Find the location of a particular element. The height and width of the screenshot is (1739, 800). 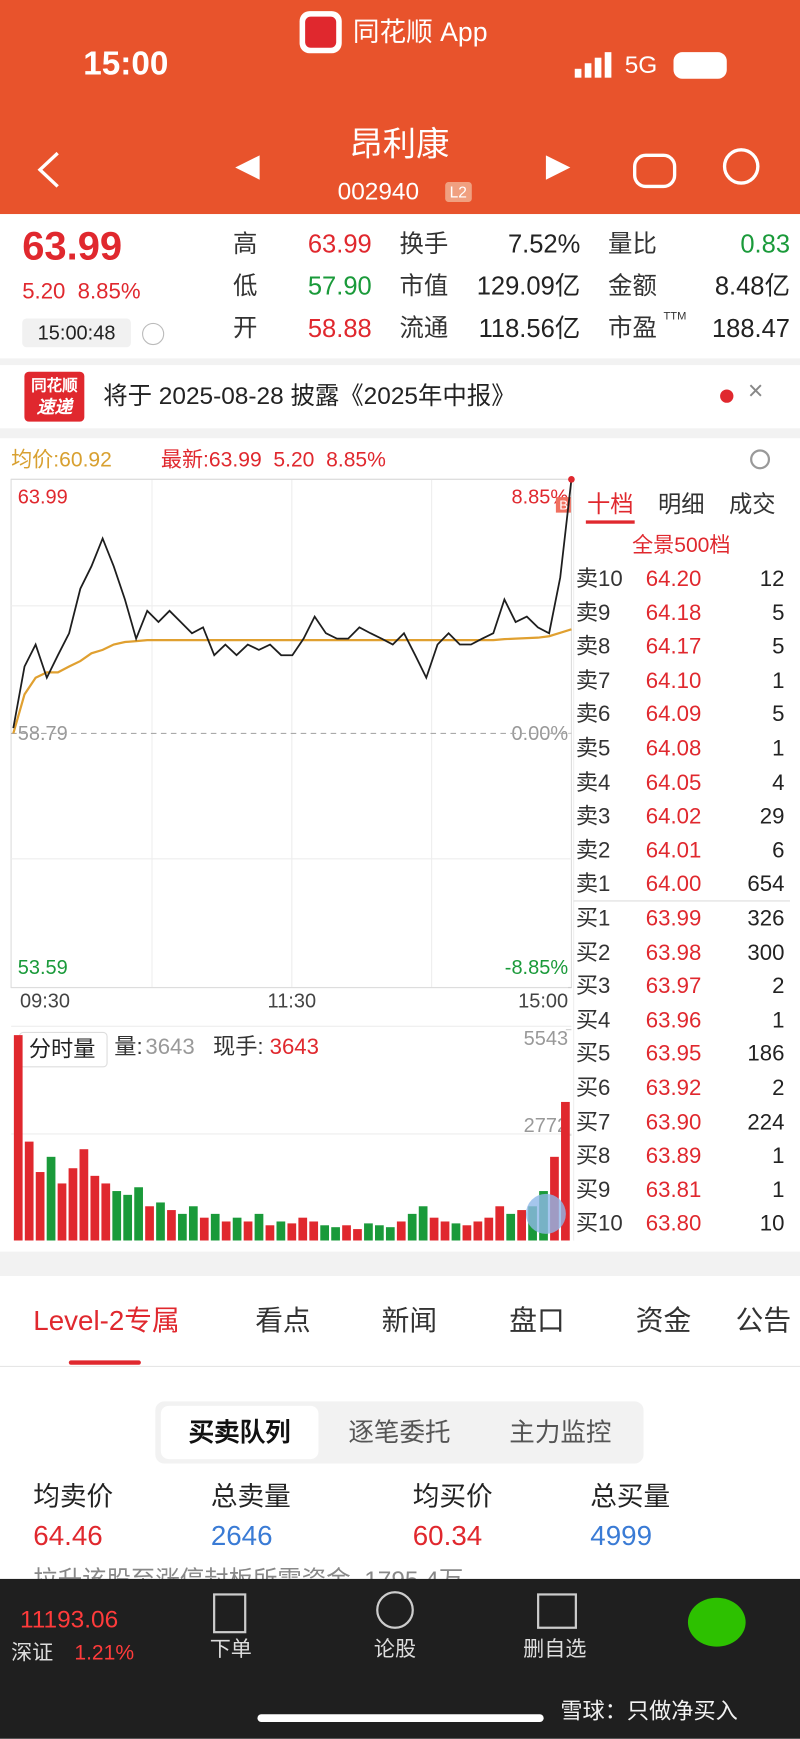

y-tick-label: 2772 is located at coordinates (546, 1125).